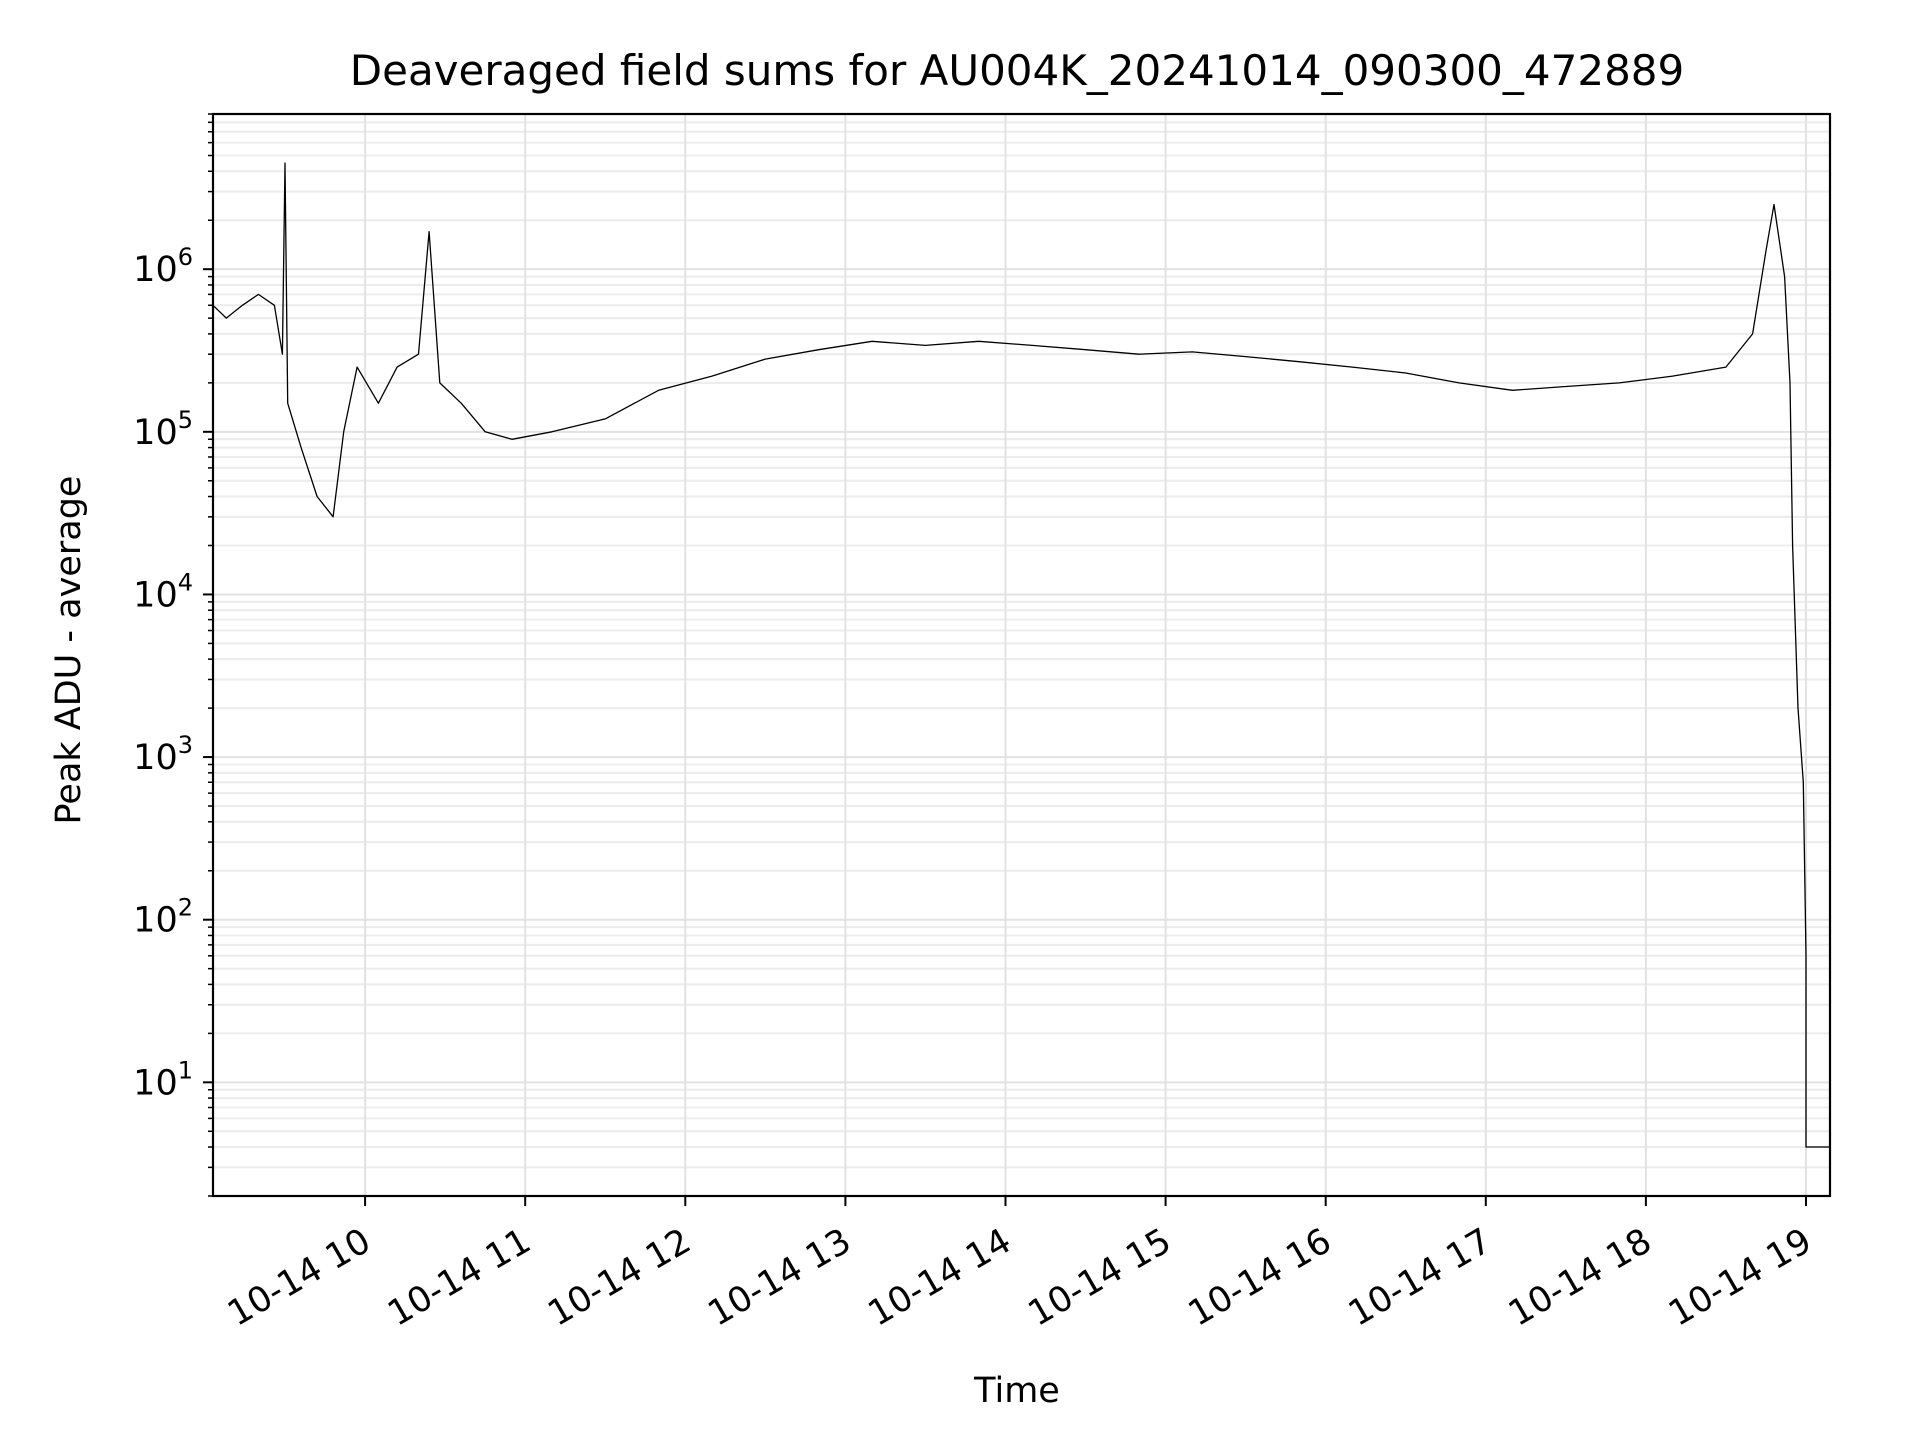 This screenshot has width=1920, height=1440. Describe the element at coordinates (1016, 1391) in the screenshot. I see `x-axis-label: Time` at that location.